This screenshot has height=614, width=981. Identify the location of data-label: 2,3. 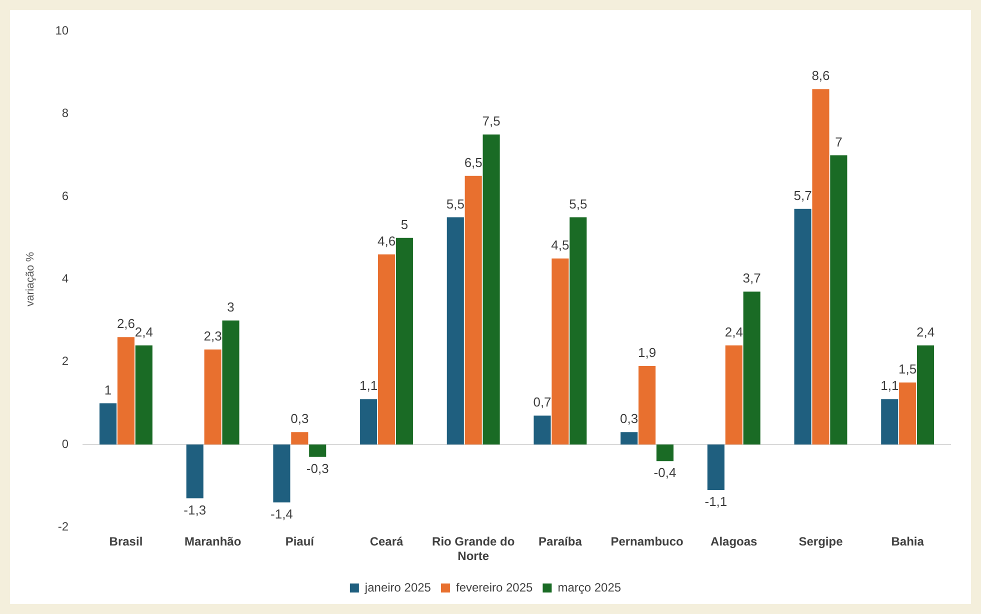
(213, 336).